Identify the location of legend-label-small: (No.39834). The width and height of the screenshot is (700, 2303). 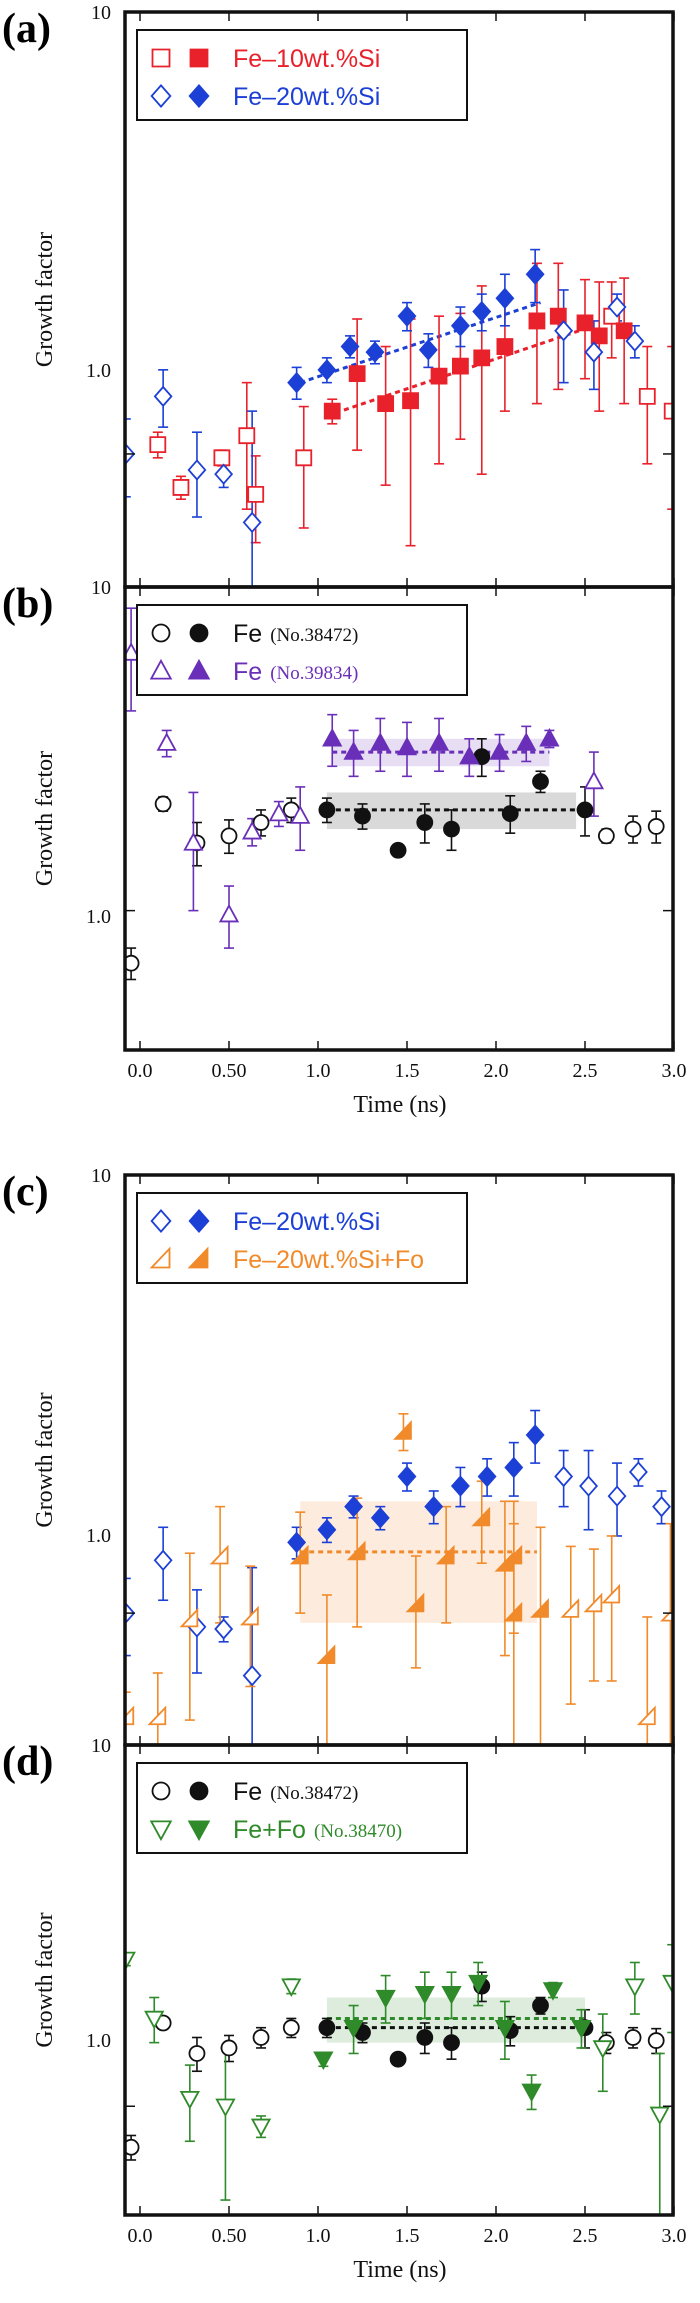
(314, 673).